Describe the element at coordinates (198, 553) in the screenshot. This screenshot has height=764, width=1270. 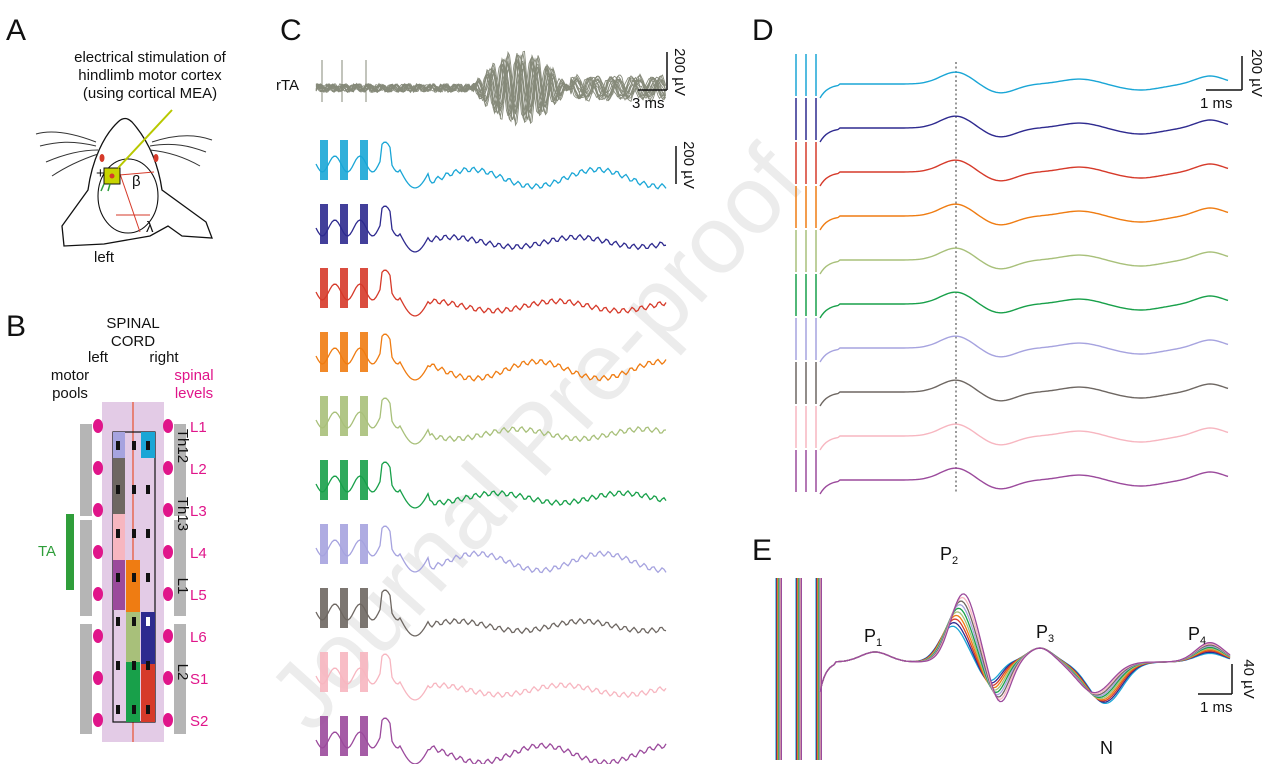
I see `spinal-level-label: L4` at that location.